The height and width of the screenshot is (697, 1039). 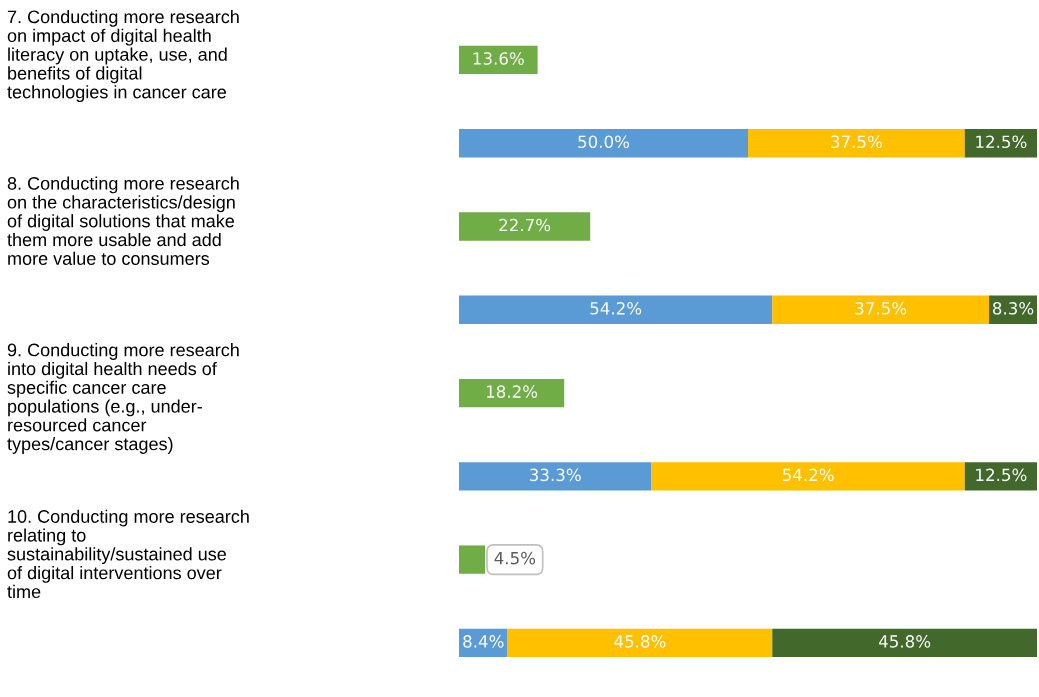 I want to click on data-label: 22.7%, so click(x=525, y=225).